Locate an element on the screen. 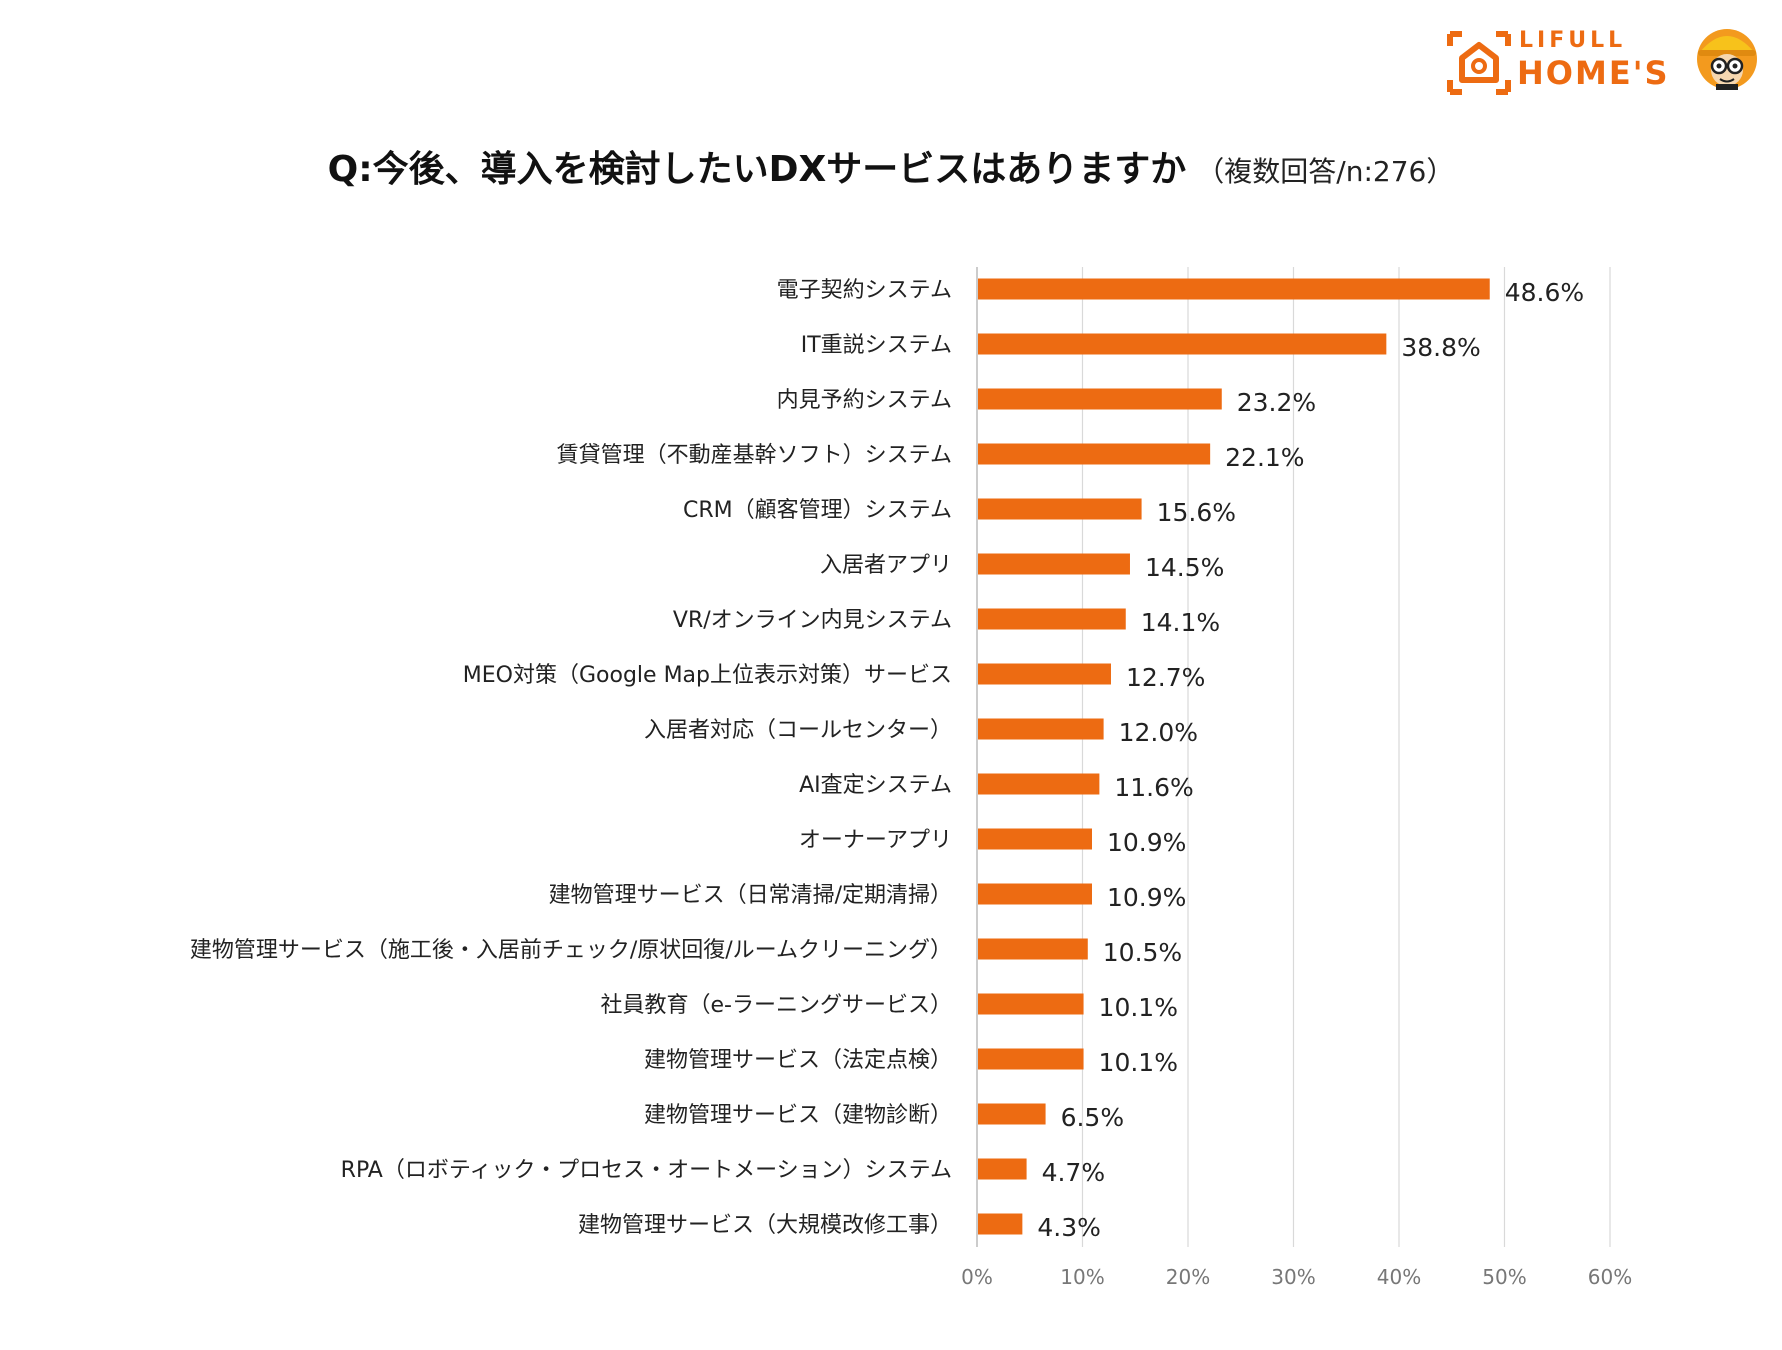  x-axis-ticks: 0% 10% 20% 30% 40% 50% 60% is located at coordinates (1296, 1277).